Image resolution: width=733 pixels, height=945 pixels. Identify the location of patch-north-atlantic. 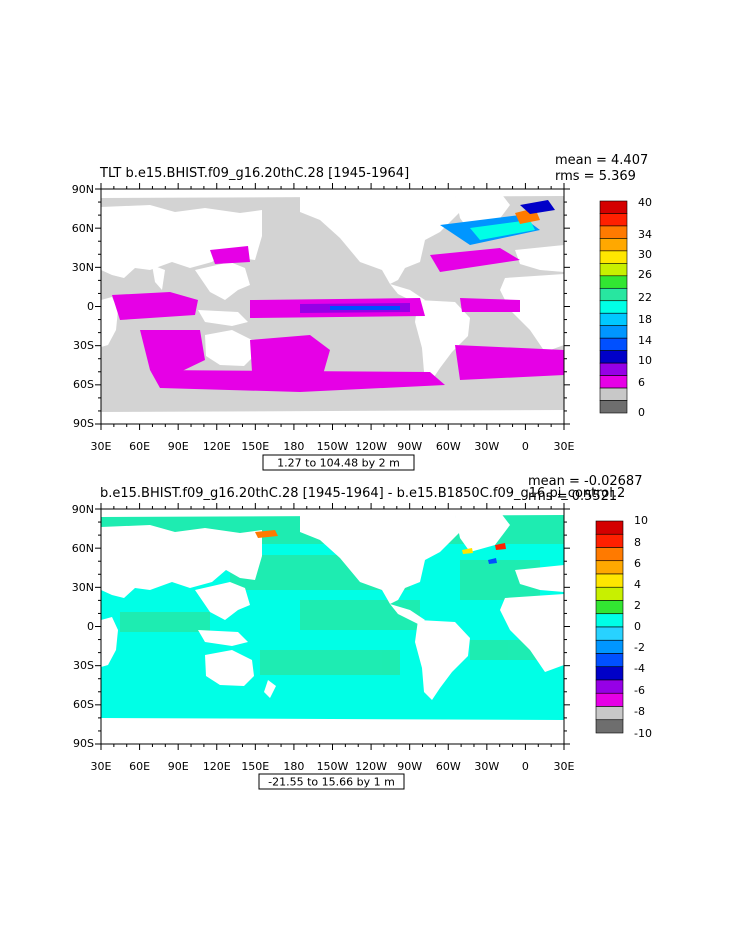
(475, 260).